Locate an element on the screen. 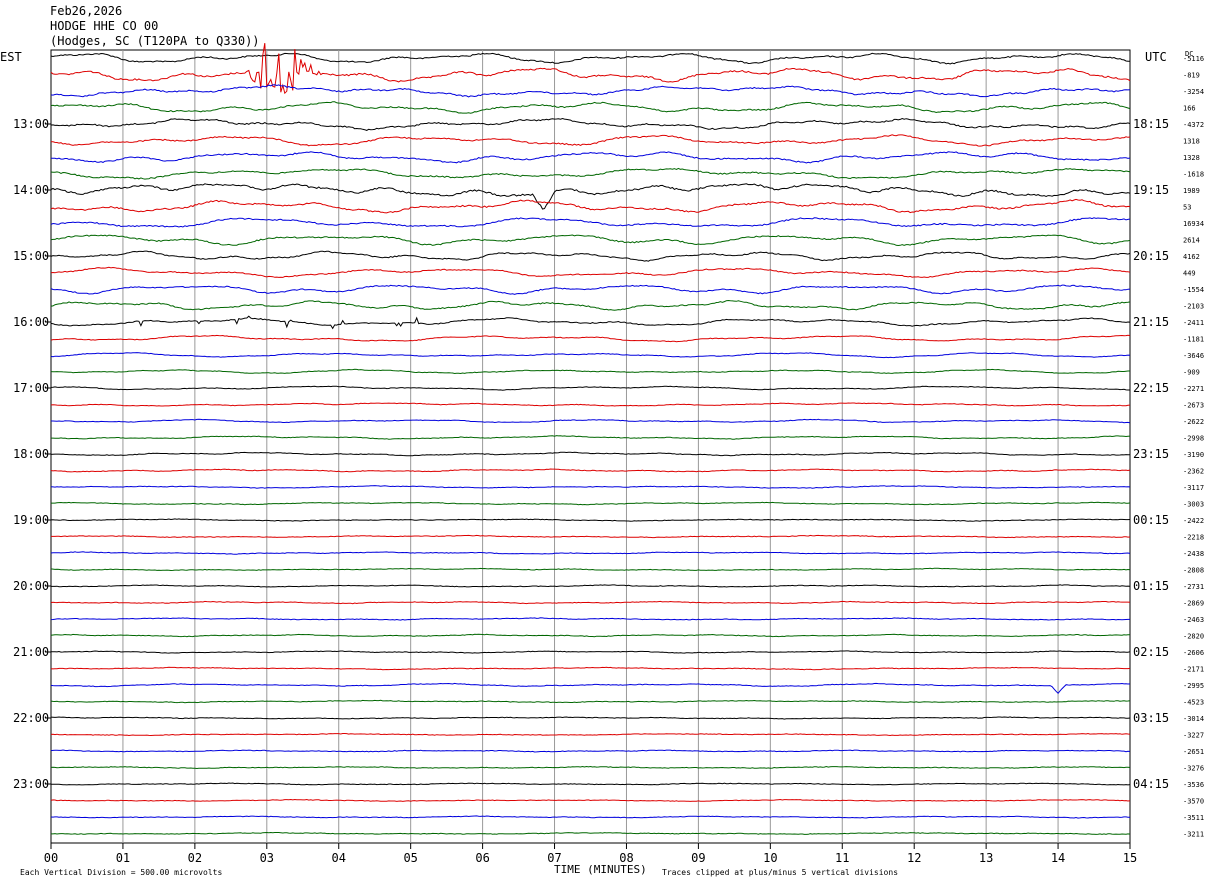 The width and height of the screenshot is (1210, 886). est-hour-label: 19:00 is located at coordinates (31, 520).